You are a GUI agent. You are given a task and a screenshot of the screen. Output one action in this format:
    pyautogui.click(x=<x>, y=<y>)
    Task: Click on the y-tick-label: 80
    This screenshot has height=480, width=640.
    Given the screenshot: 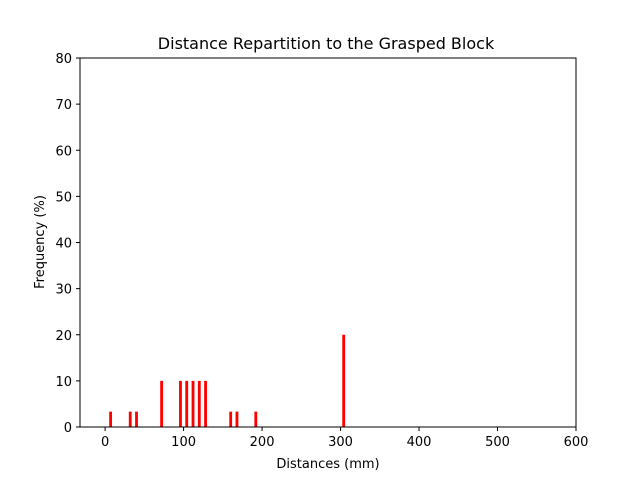 What is the action you would take?
    pyautogui.click(x=63, y=59)
    